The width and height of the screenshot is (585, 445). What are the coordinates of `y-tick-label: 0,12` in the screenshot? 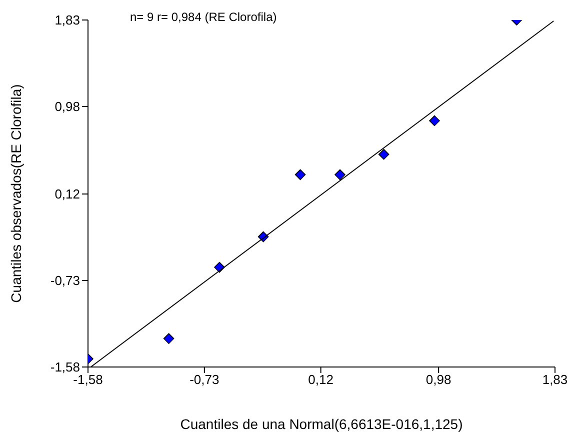 It's located at (67, 194).